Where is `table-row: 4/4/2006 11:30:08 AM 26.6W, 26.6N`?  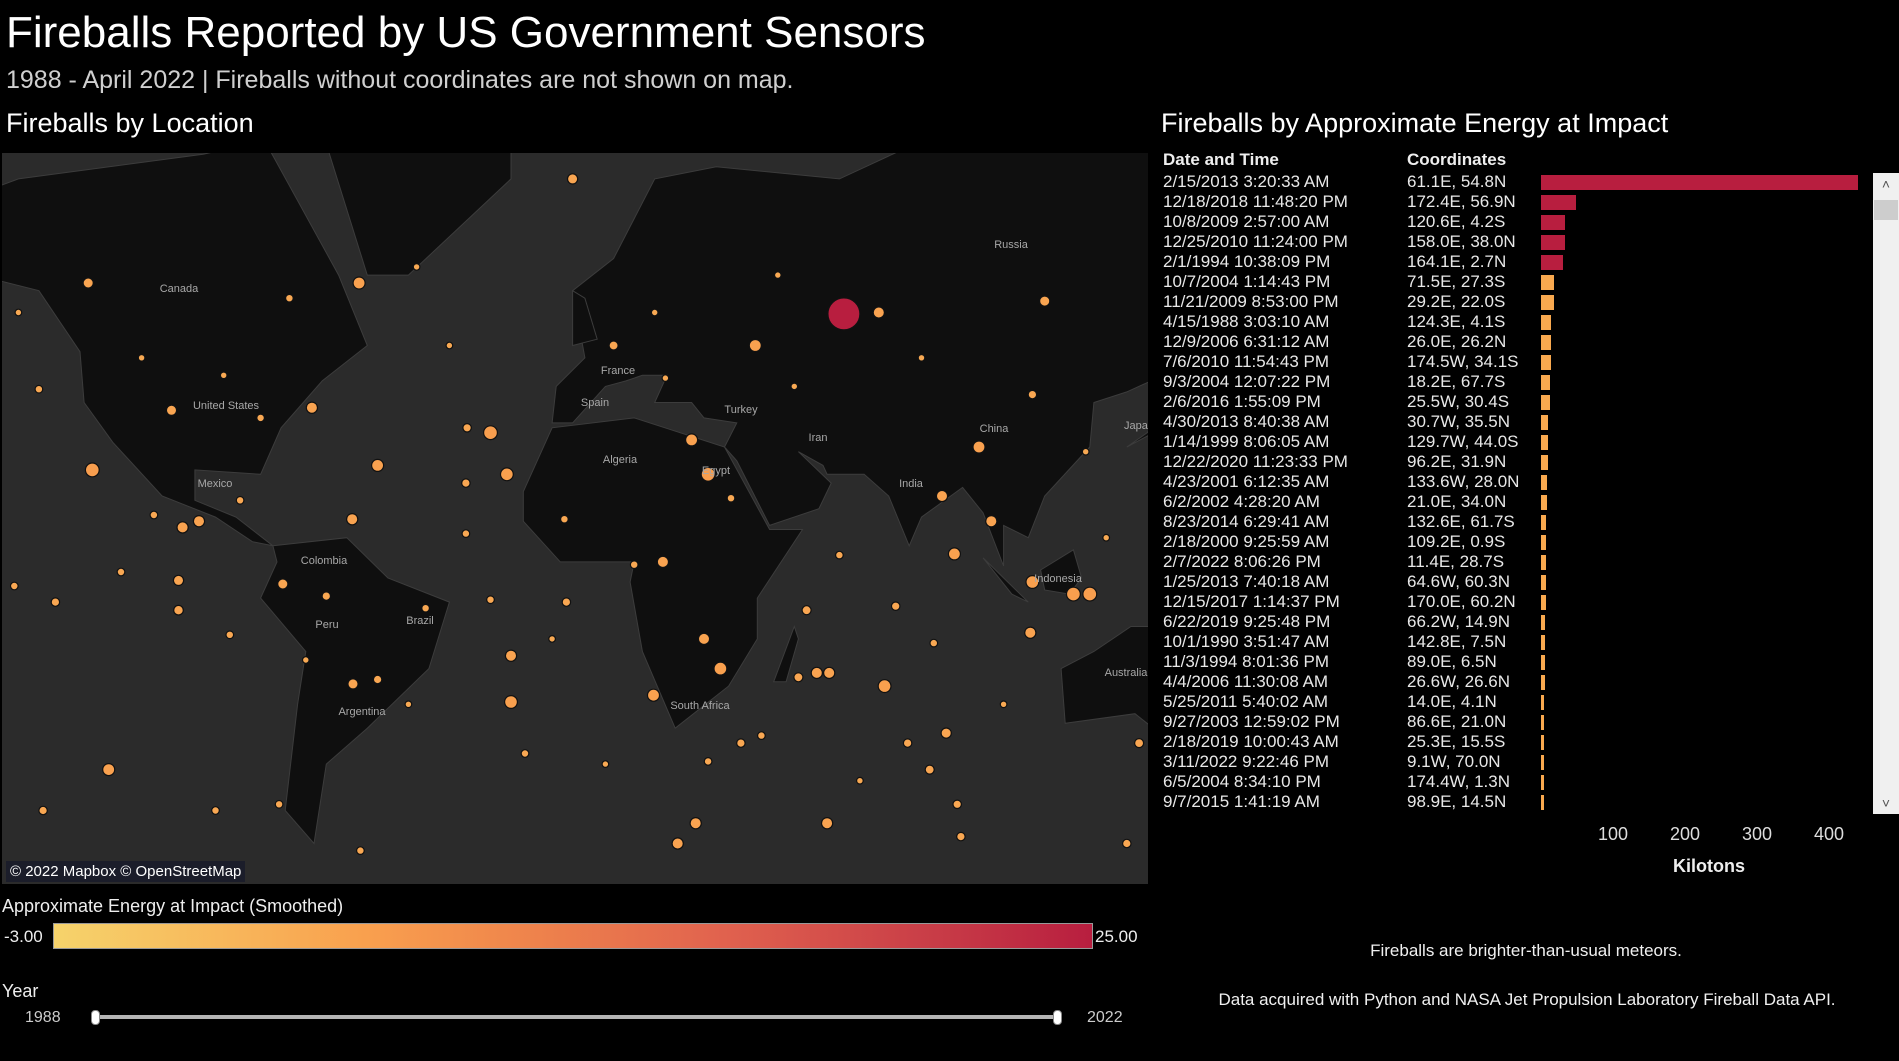
table-row: 4/4/2006 11:30:08 AM 26.6W, 26.6N is located at coordinates (1510, 682).